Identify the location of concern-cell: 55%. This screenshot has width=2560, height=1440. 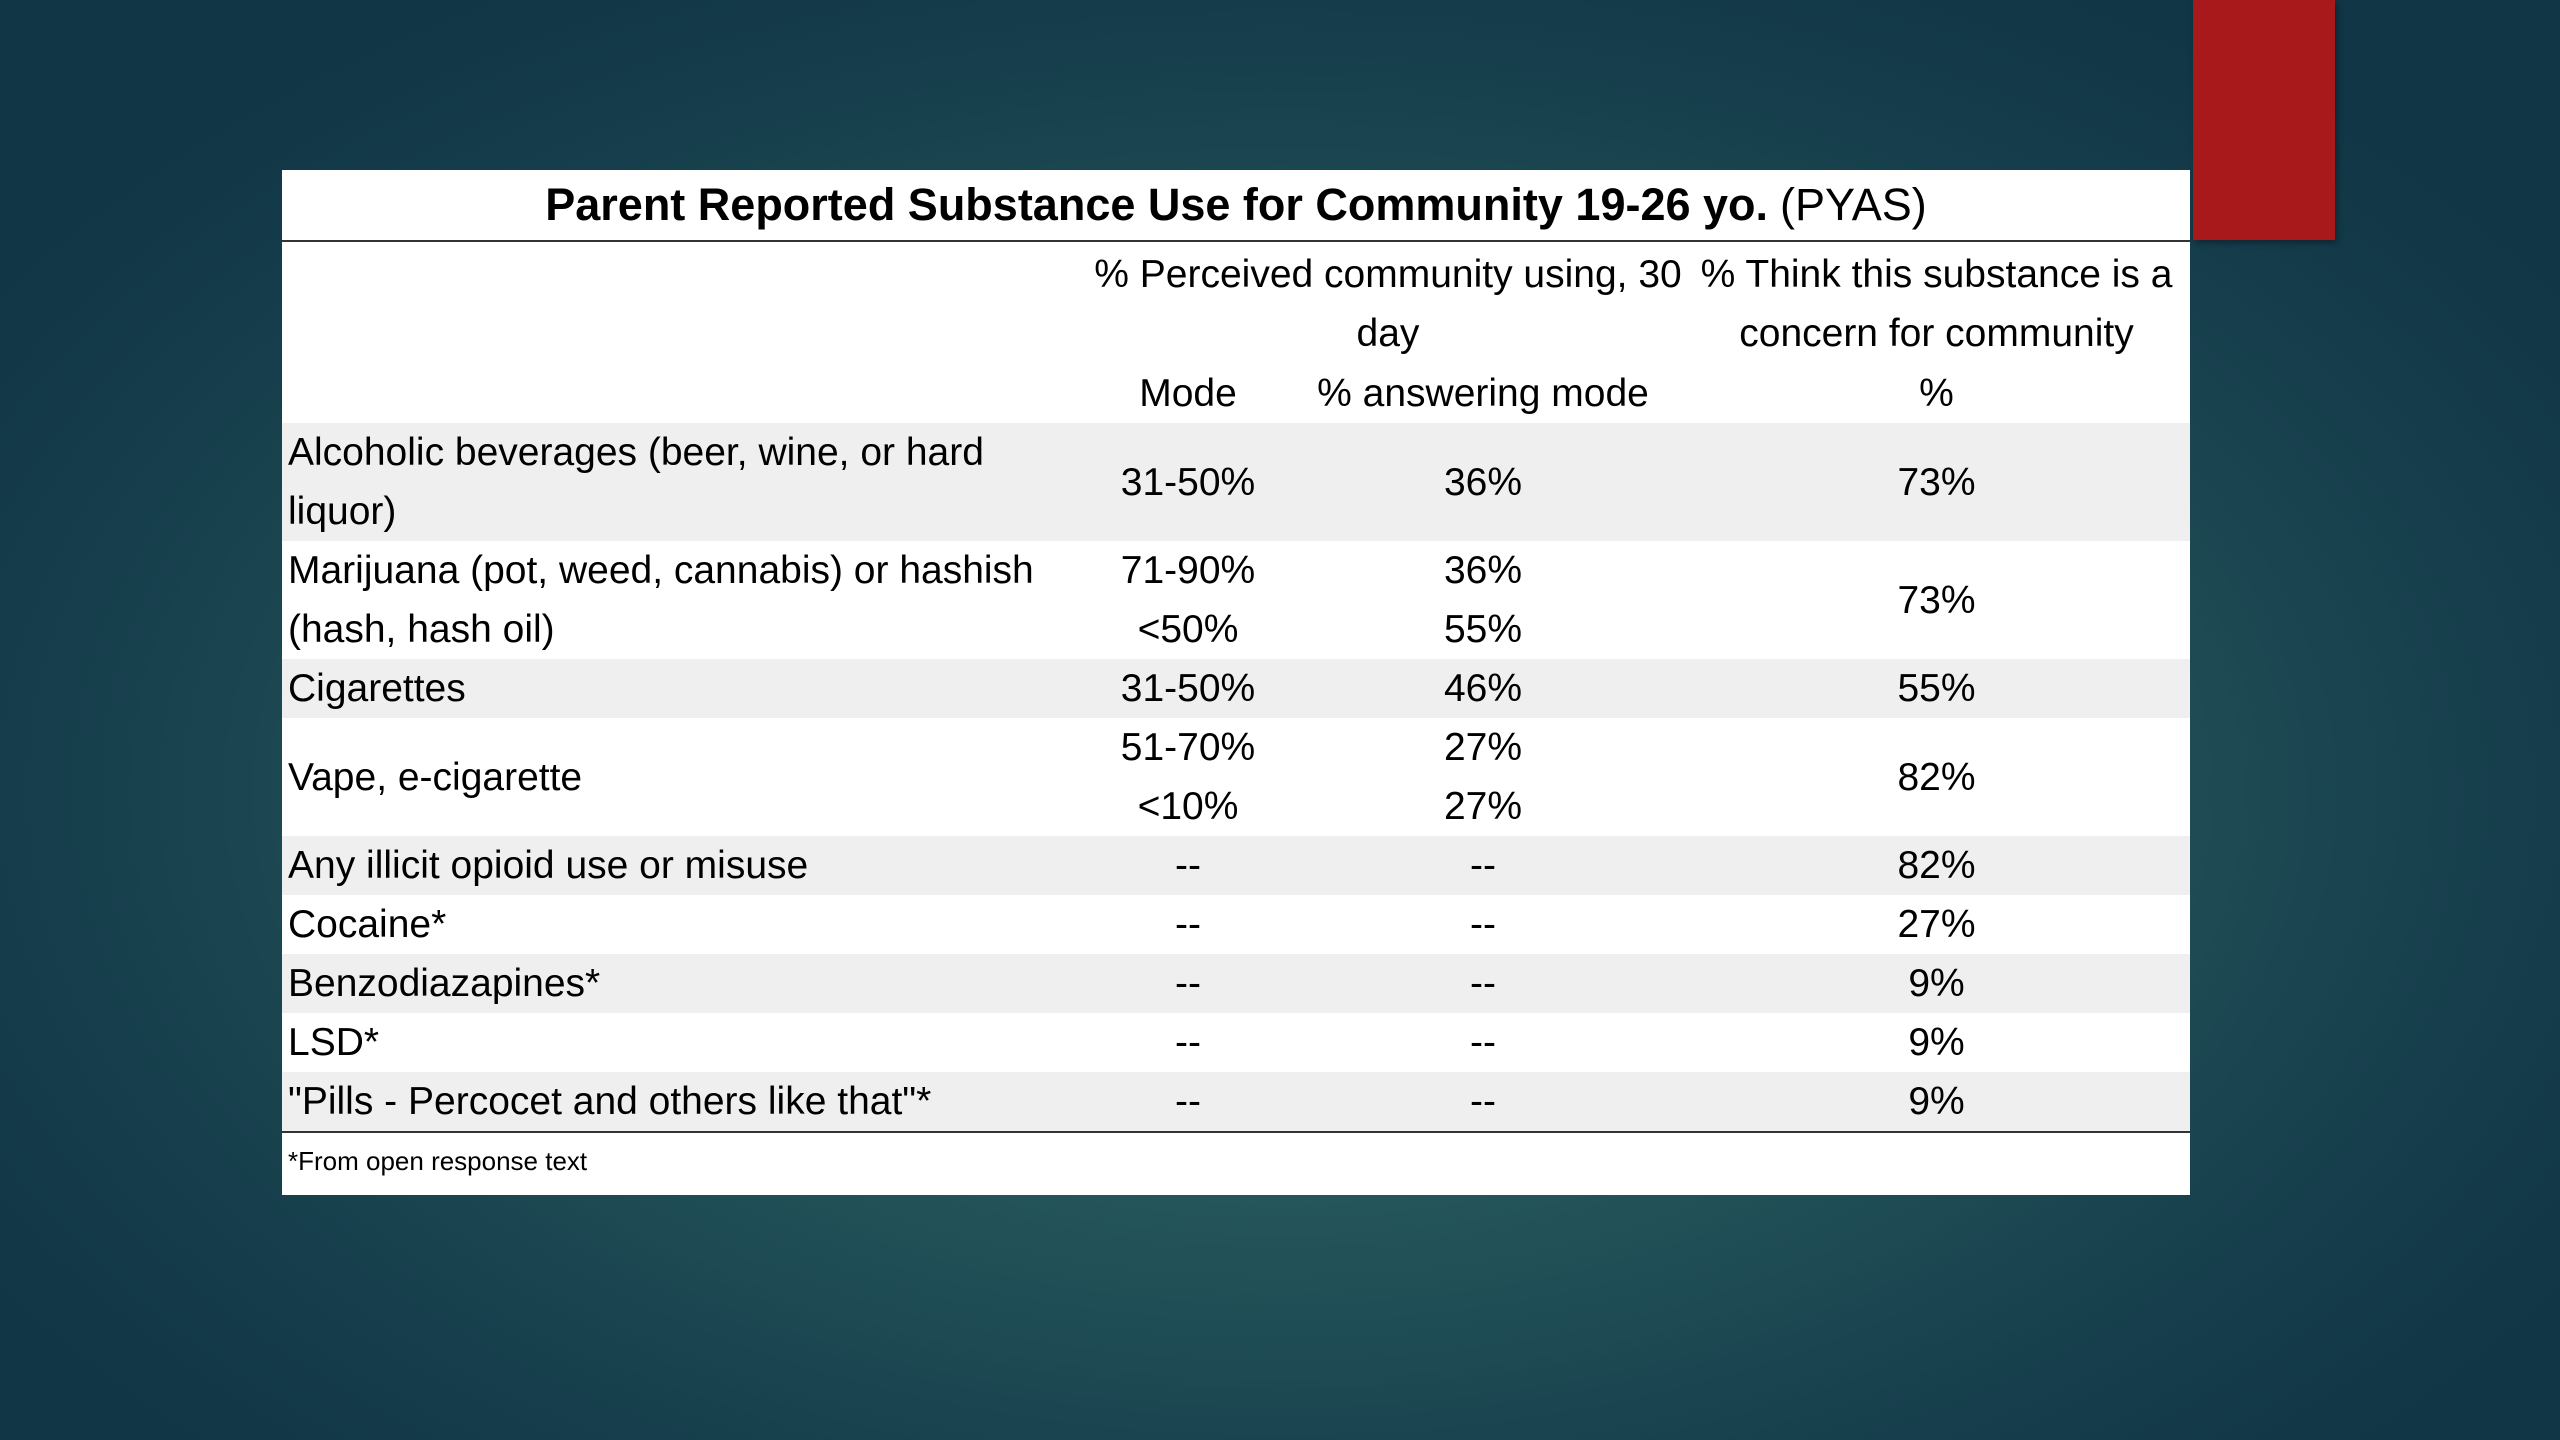
(1936, 688).